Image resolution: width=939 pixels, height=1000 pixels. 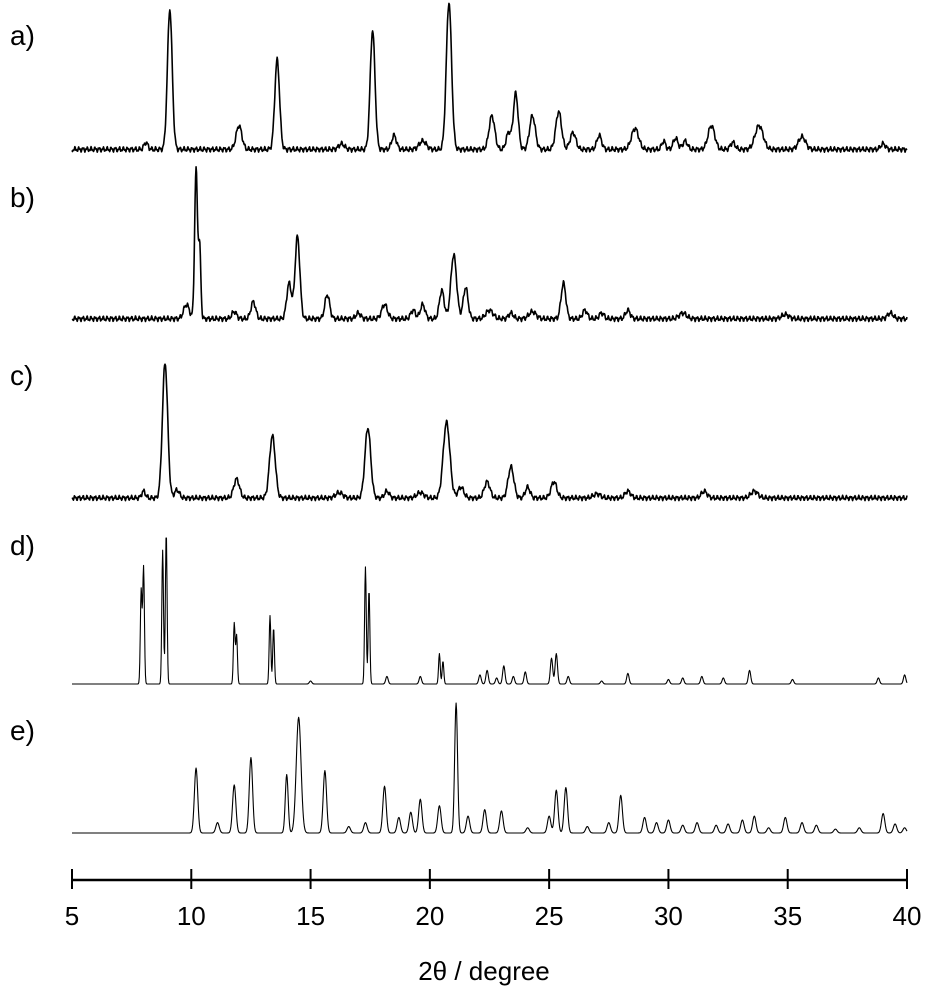 What do you see at coordinates (493, 900) in the screenshot?
I see `x-ticks-group: 5 10 15 20 25 30 35 40` at bounding box center [493, 900].